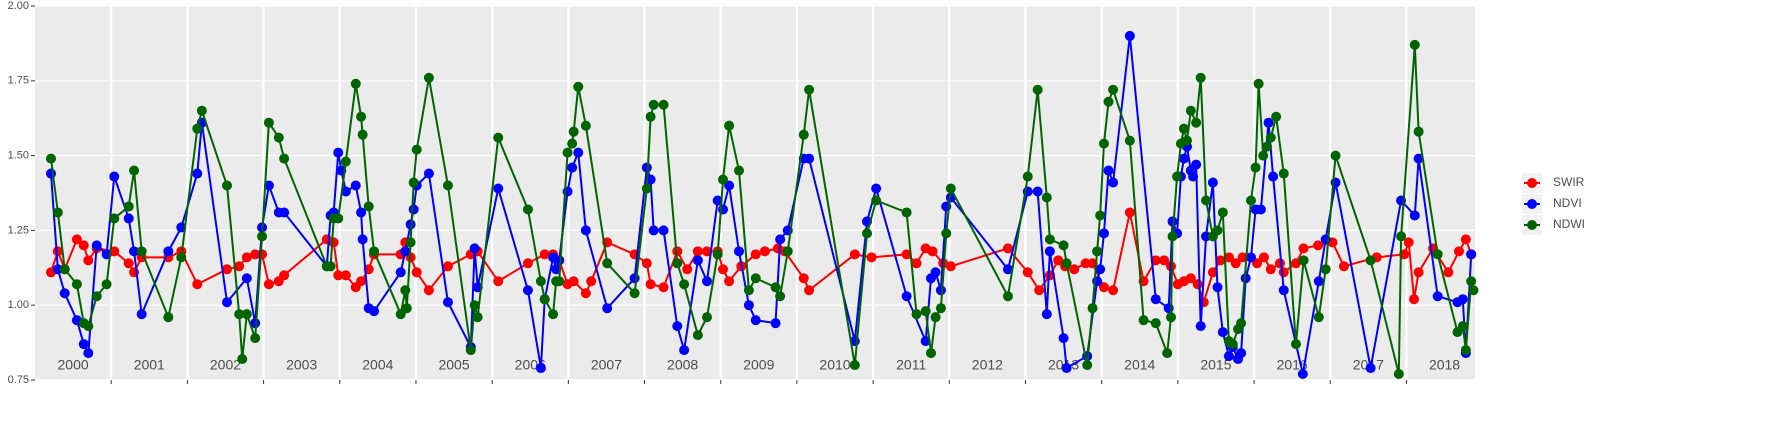 This screenshot has width=1773, height=442. What do you see at coordinates (1532, 225) in the screenshot?
I see `legend-point` at bounding box center [1532, 225].